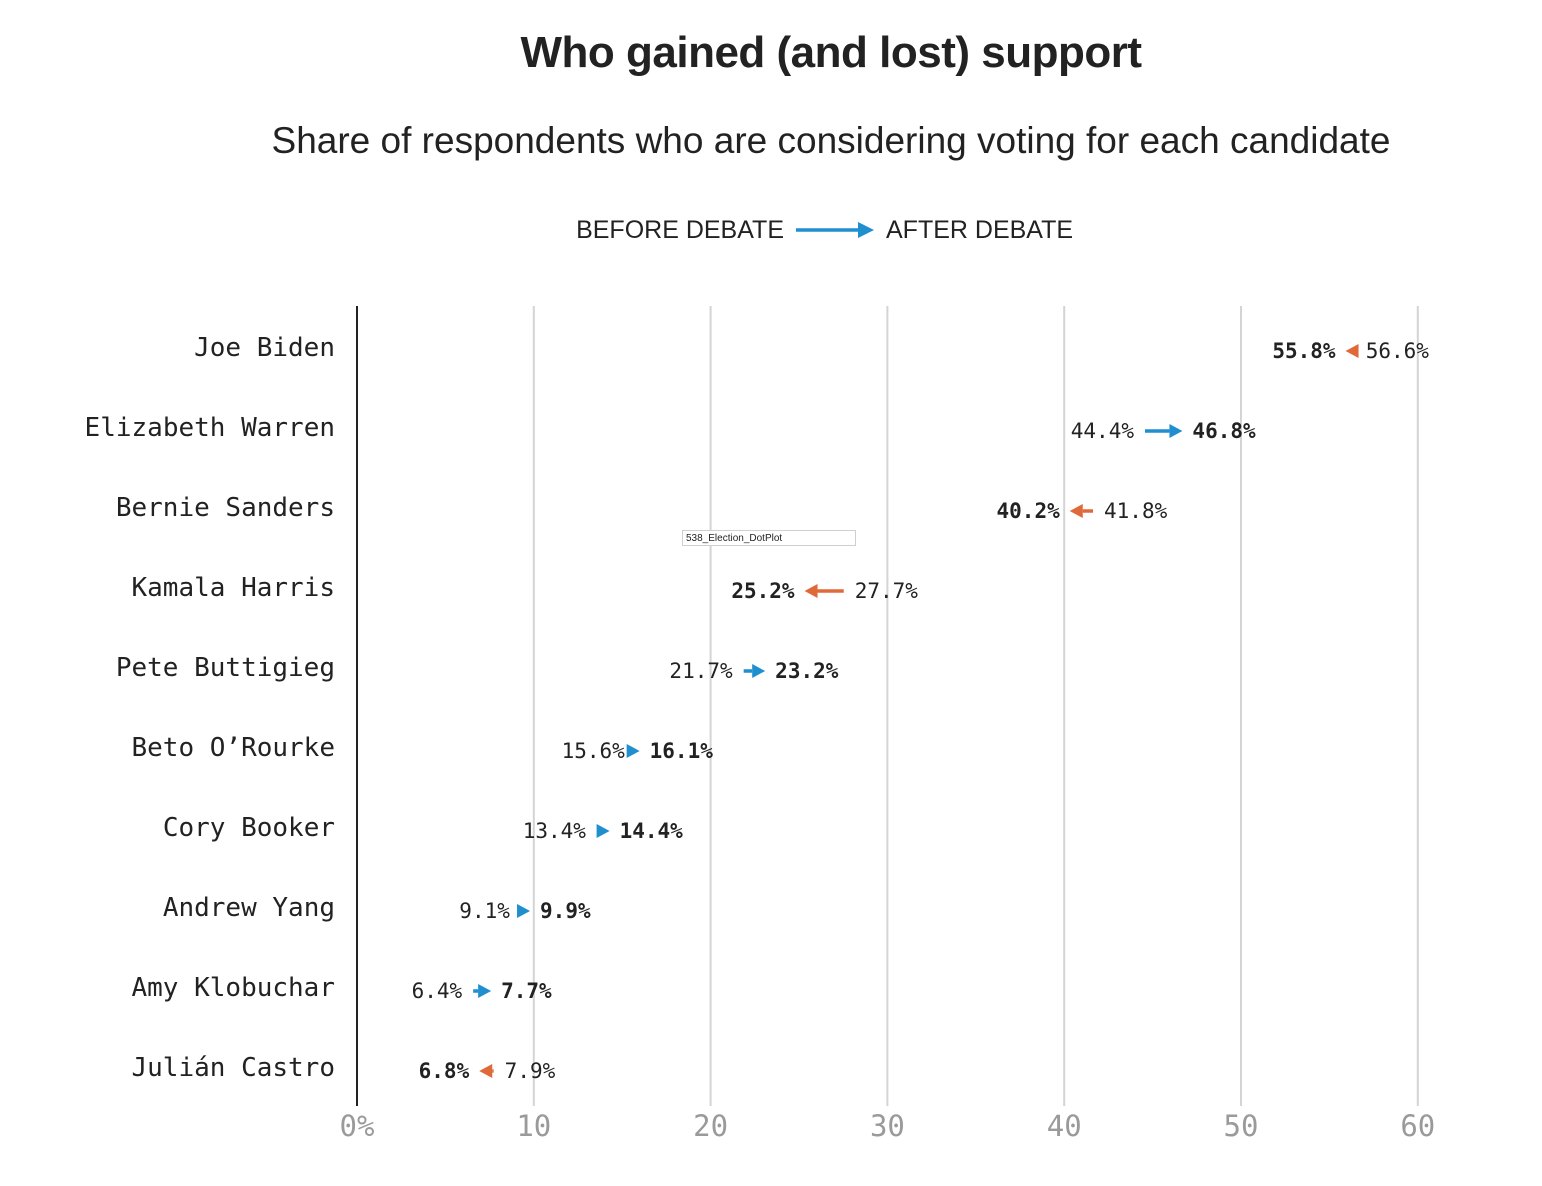 This screenshot has width=1542, height=1186. Describe the element at coordinates (225, 668) in the screenshot. I see `candidate-name: Pete Buttigieg` at that location.